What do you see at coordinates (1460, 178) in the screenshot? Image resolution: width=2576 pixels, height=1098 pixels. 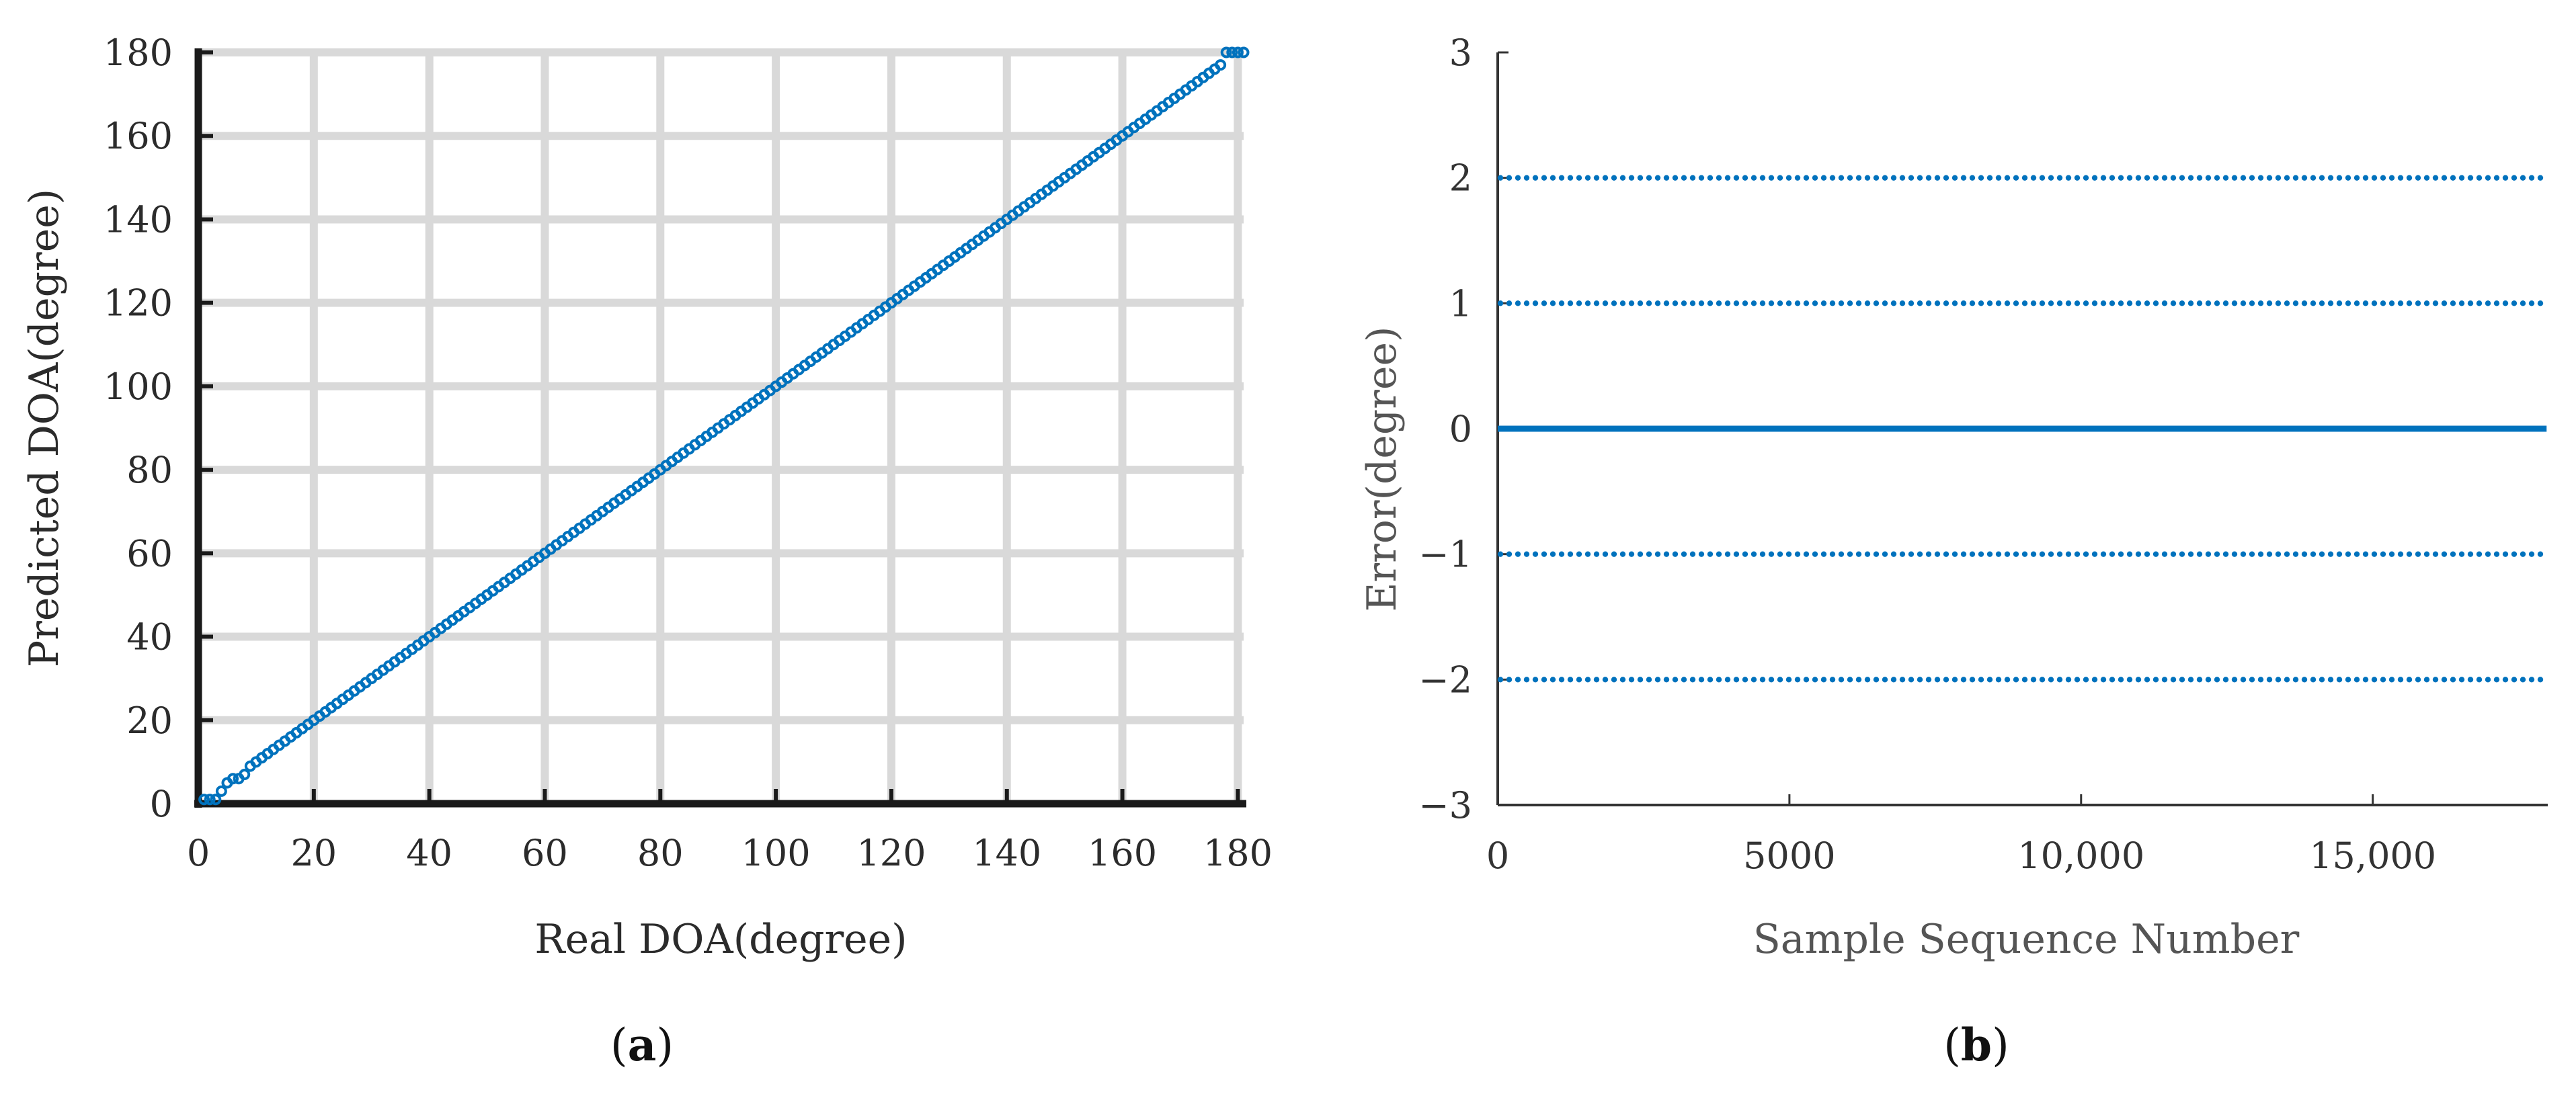 I see `panel-b-y-tick-label: 2` at bounding box center [1460, 178].